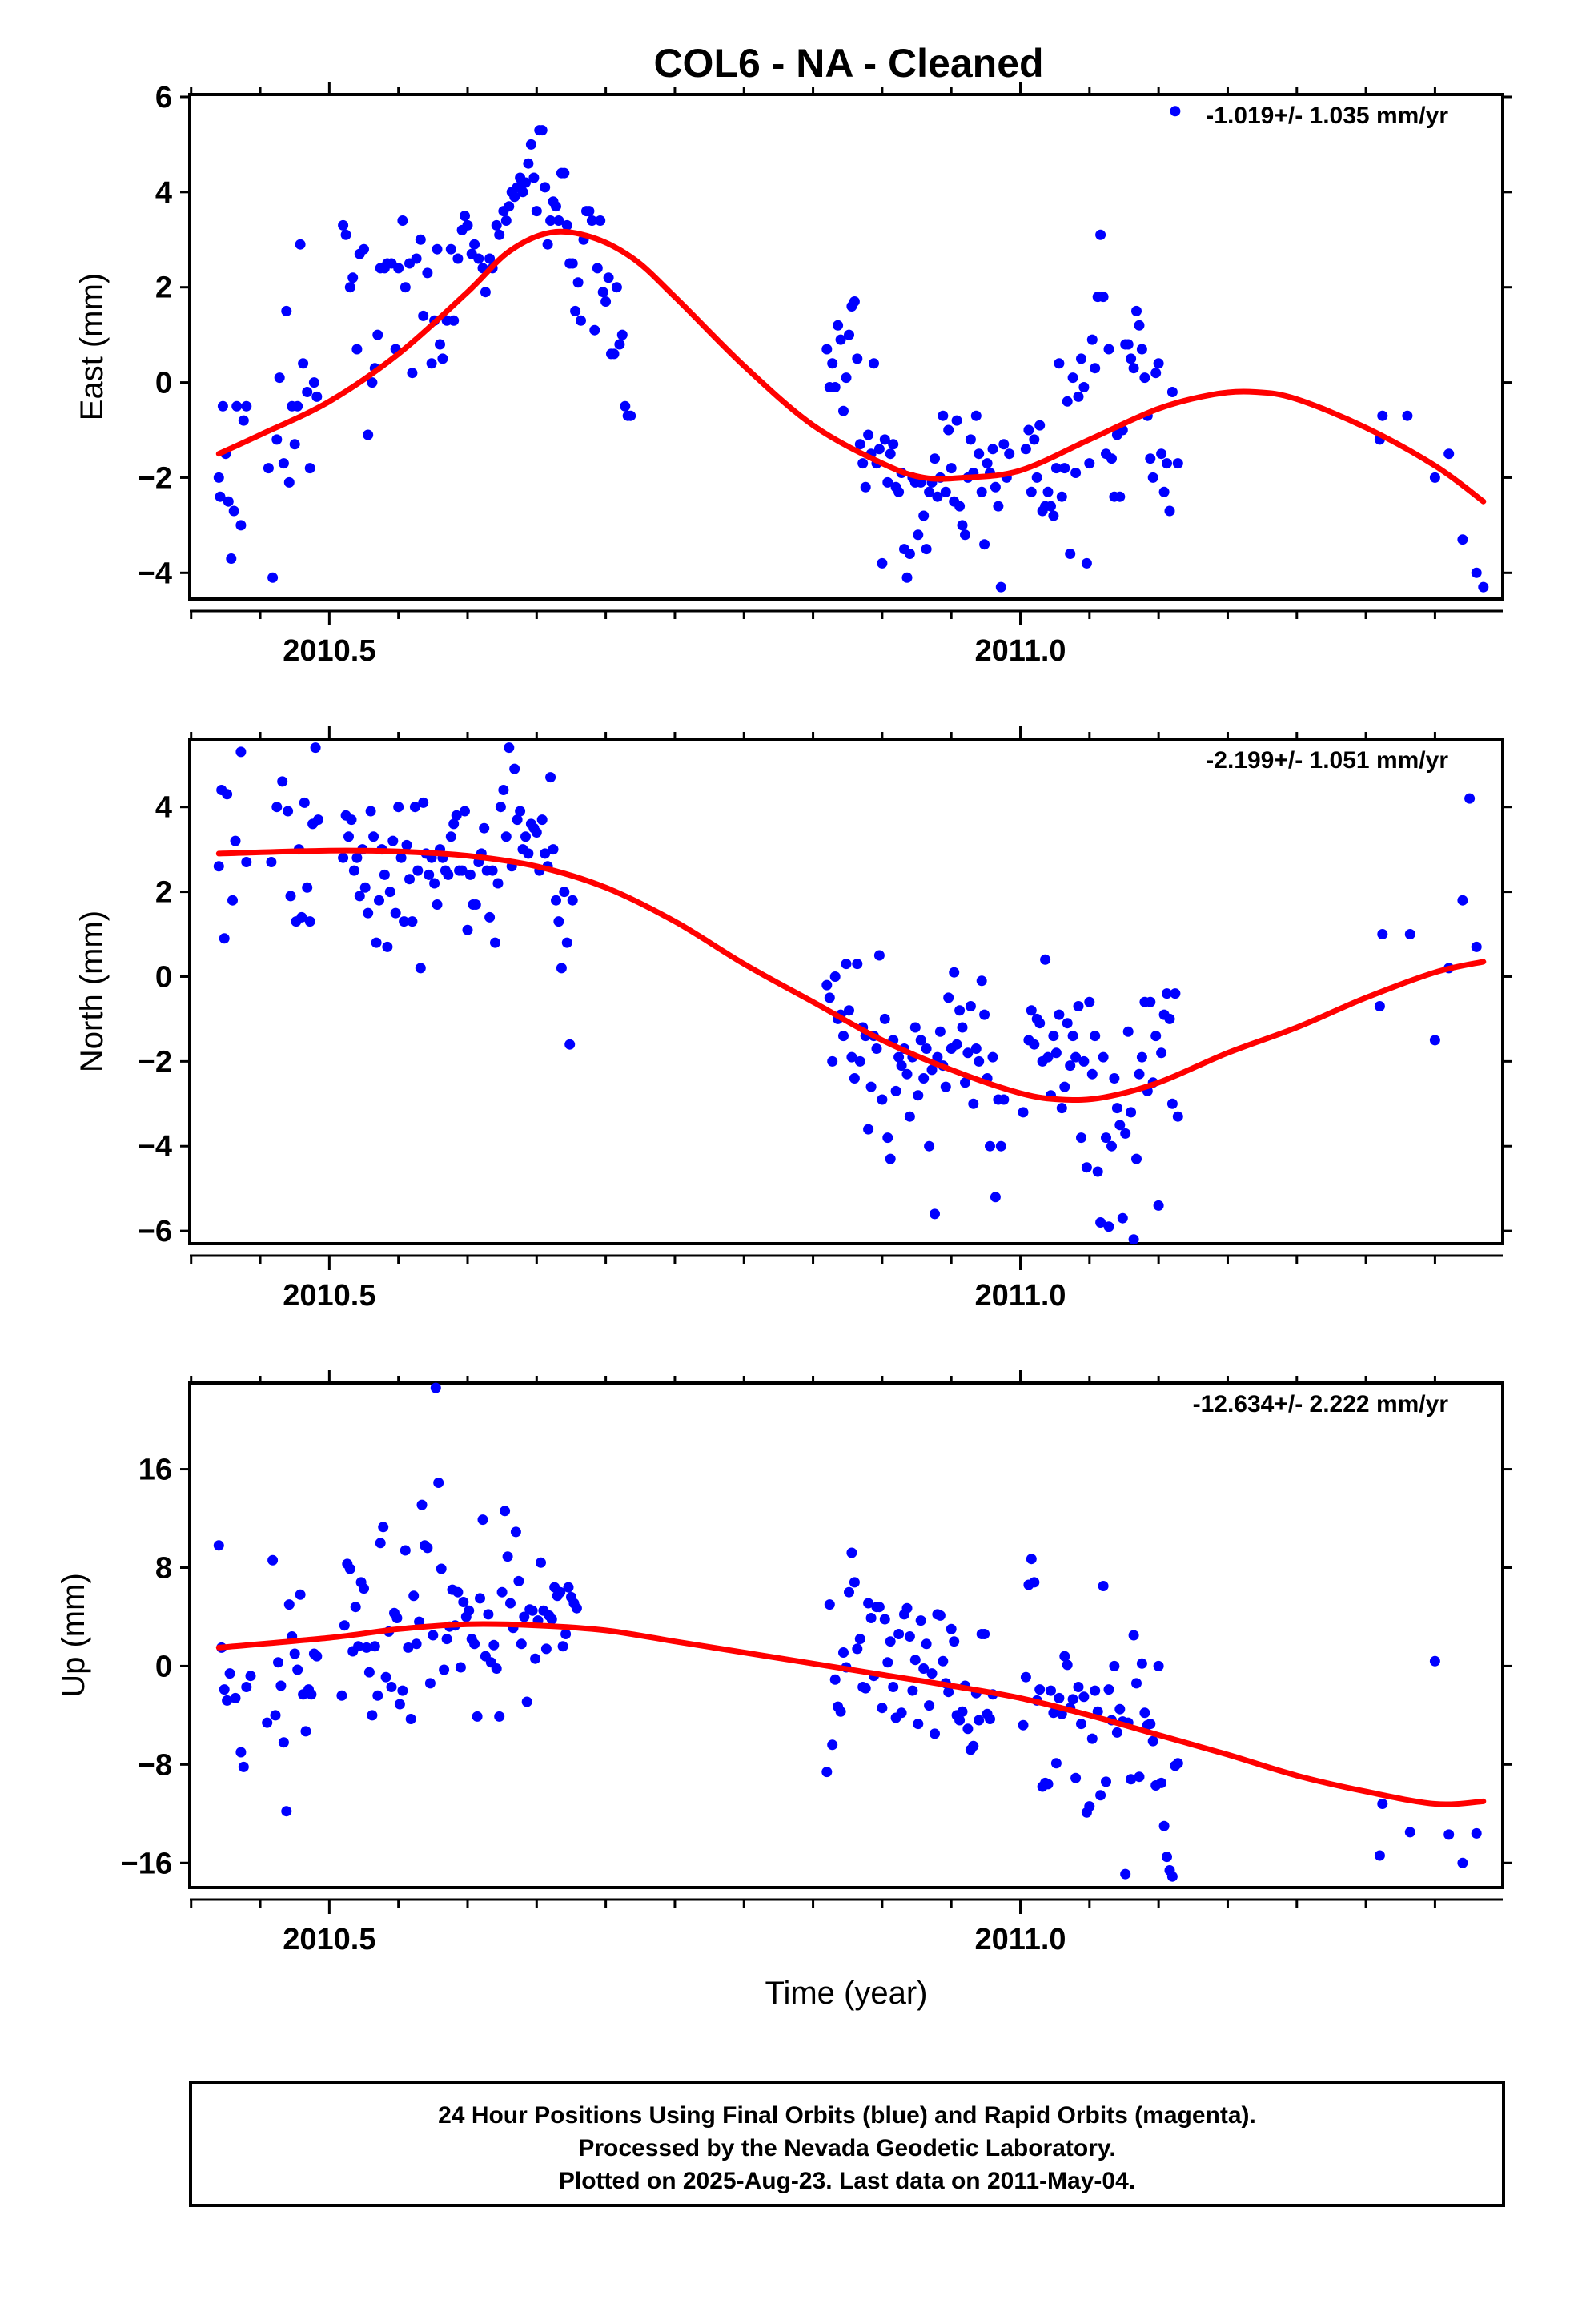 This screenshot has height=2324, width=1582. I want to click on x-axis-label: Time (year), so click(847, 1994).